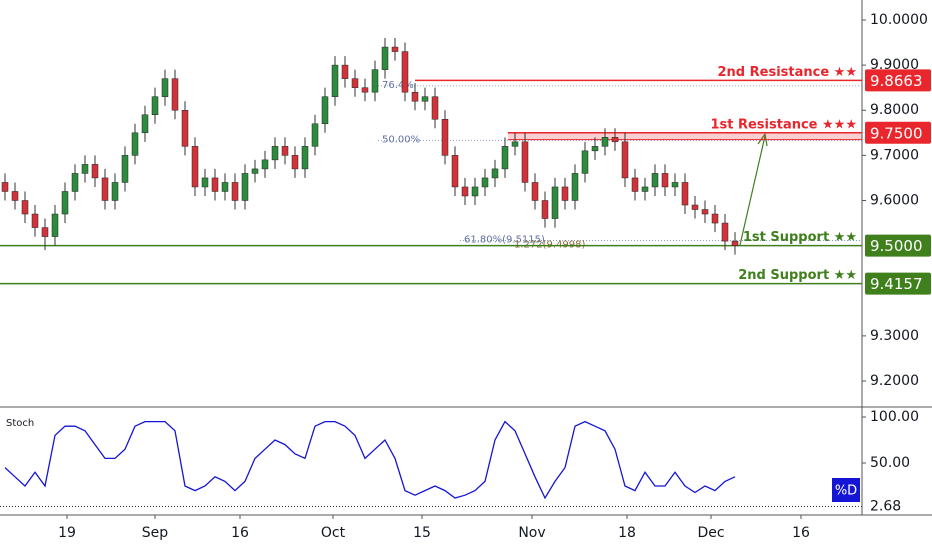  What do you see at coordinates (333, 533) in the screenshot?
I see `x-tick-label: Oct` at bounding box center [333, 533].